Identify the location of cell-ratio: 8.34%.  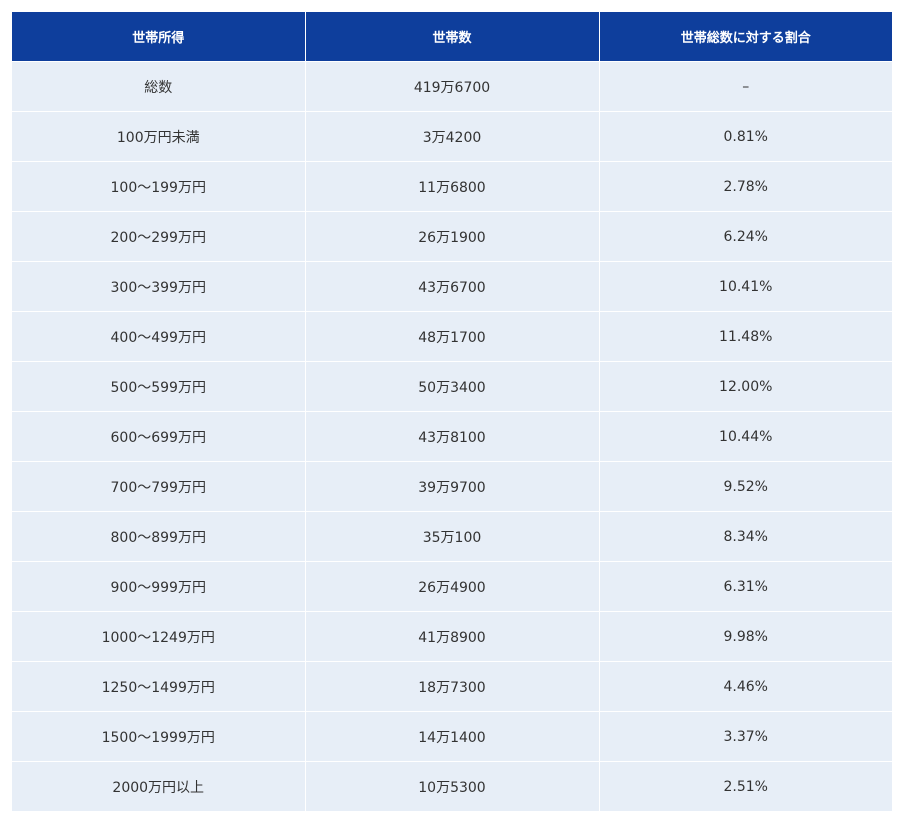
(745, 536).